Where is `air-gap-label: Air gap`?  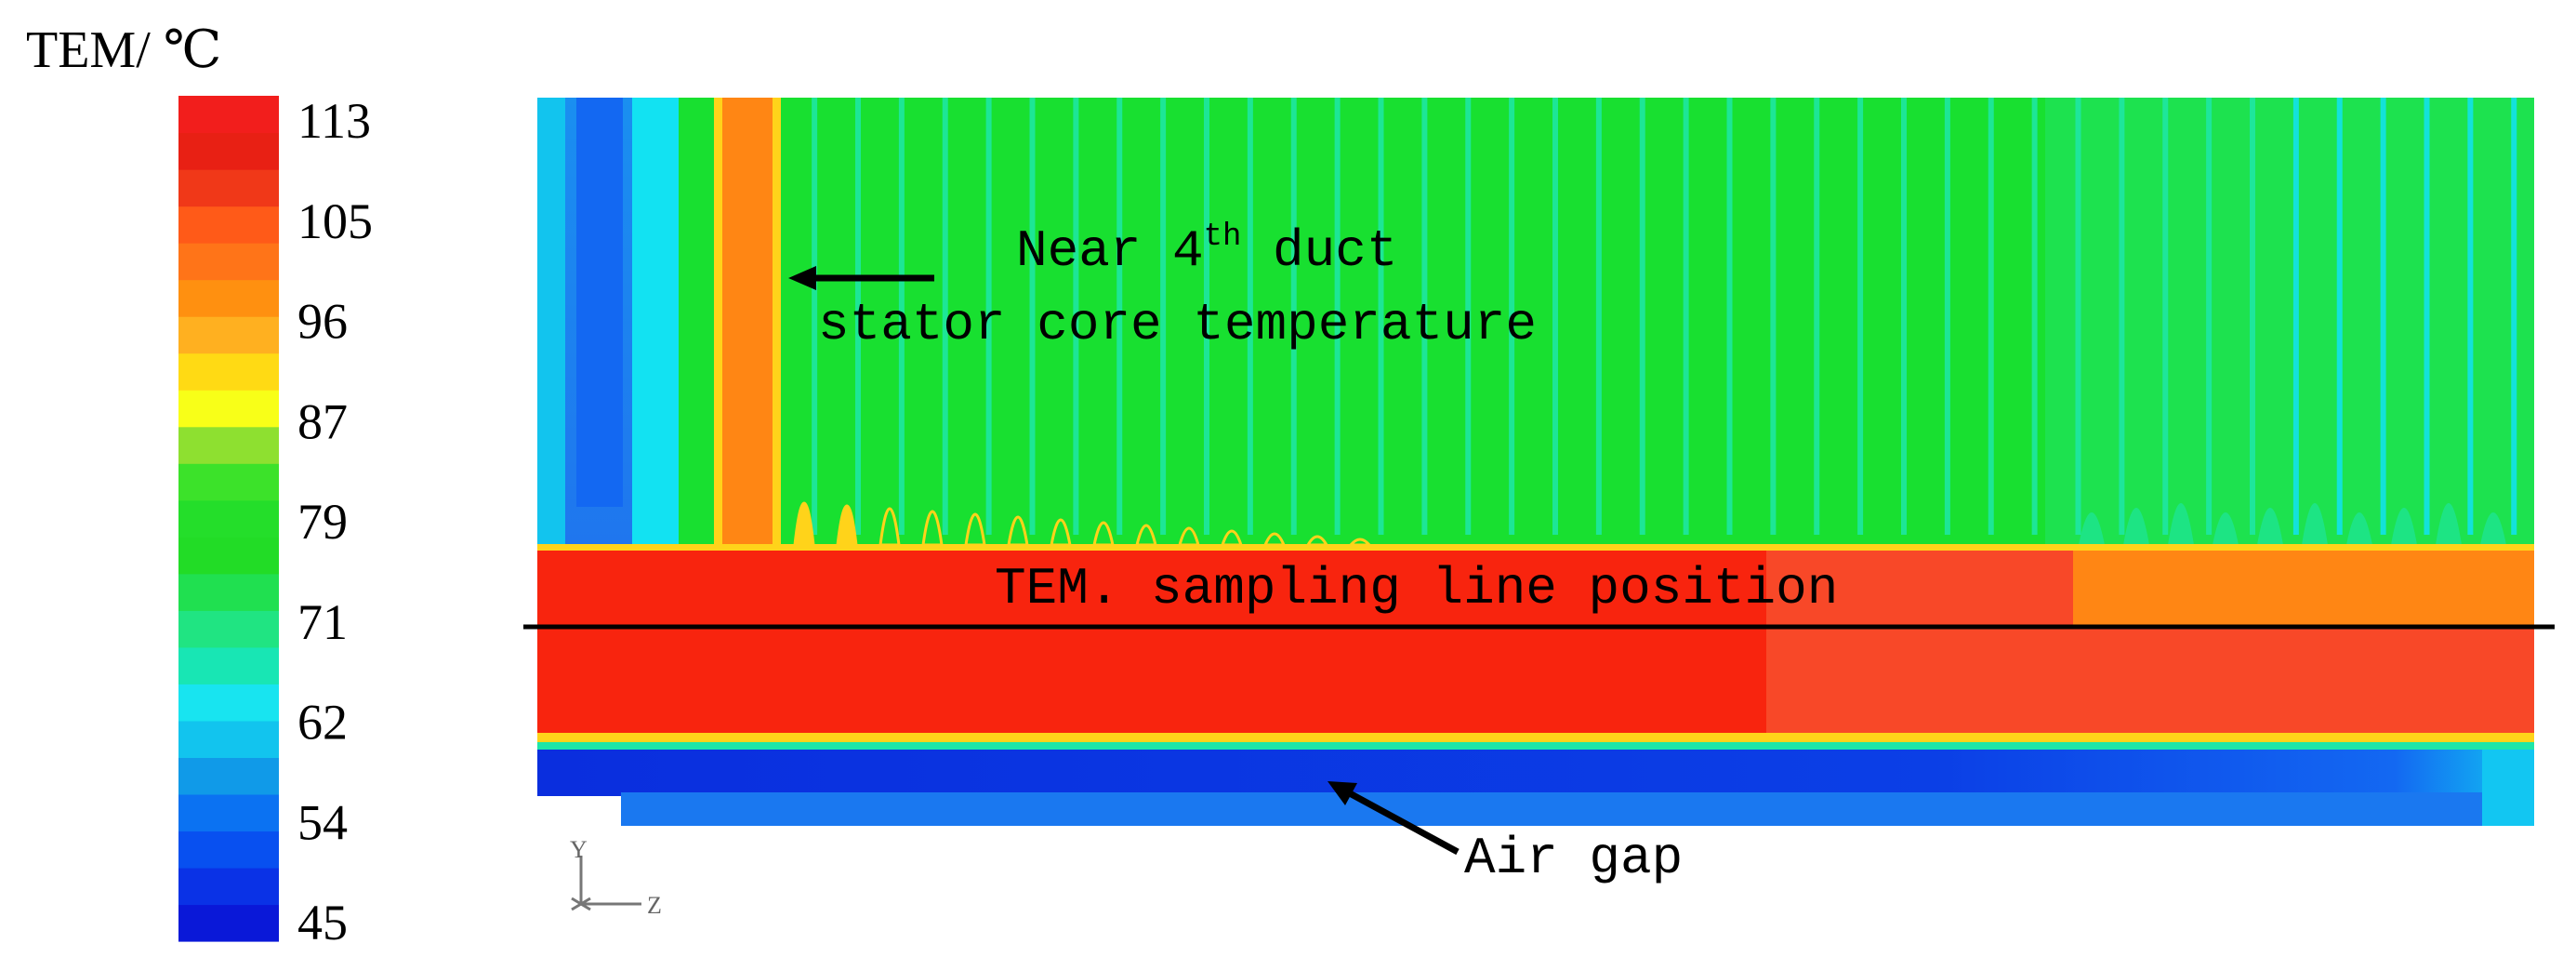 air-gap-label: Air gap is located at coordinates (1573, 858).